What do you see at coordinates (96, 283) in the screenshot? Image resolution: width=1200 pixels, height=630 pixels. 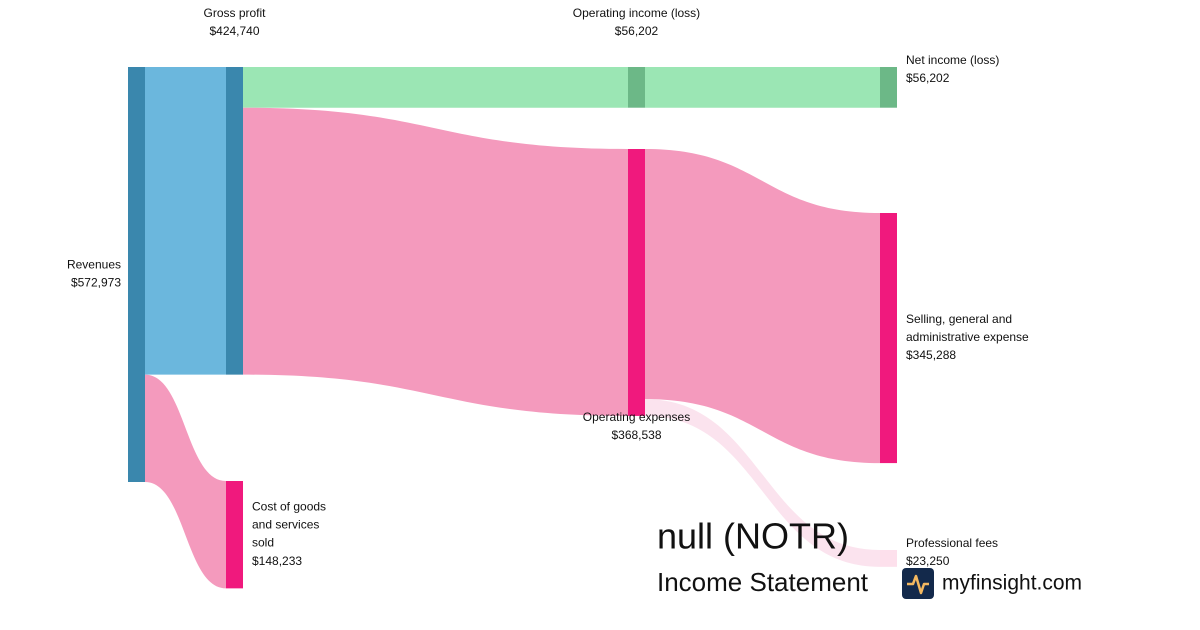 I see `node-value: $572,973` at bounding box center [96, 283].